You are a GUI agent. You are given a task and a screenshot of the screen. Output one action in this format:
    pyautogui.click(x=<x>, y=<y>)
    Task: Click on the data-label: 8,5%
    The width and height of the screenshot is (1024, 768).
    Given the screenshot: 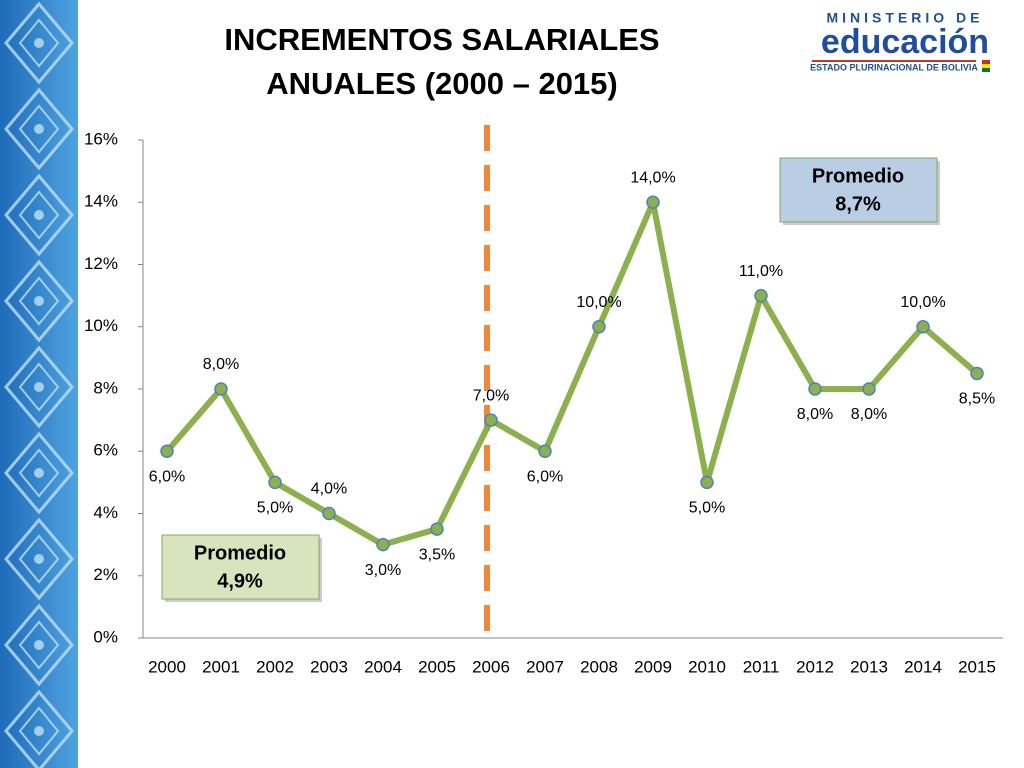 What is the action you would take?
    pyautogui.click(x=977, y=399)
    